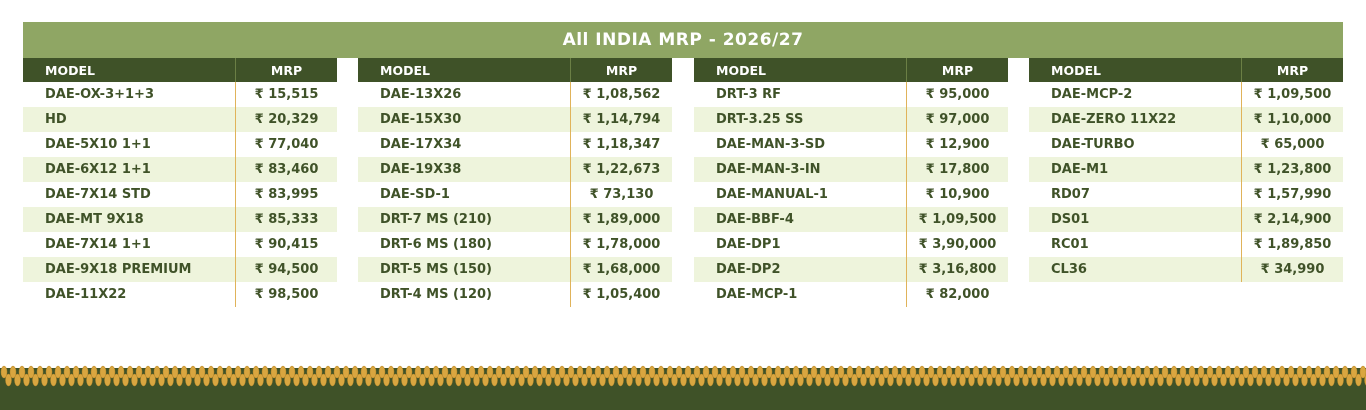  I want to click on model-cell: DAE-7X14 1+1, so click(129, 244).